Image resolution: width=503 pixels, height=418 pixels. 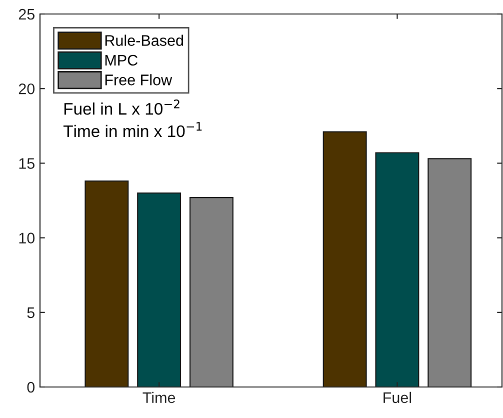 I want to click on legend-label: Free Flow, so click(x=138, y=80).